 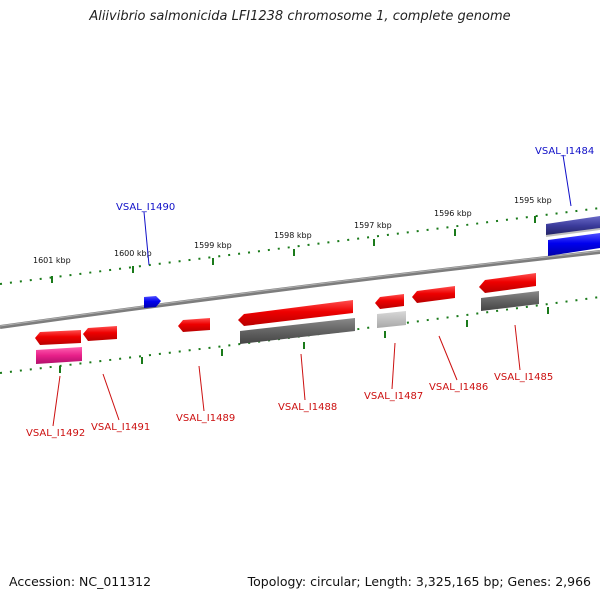 I want to click on outer-scale-dots, so click(x=300, y=246).